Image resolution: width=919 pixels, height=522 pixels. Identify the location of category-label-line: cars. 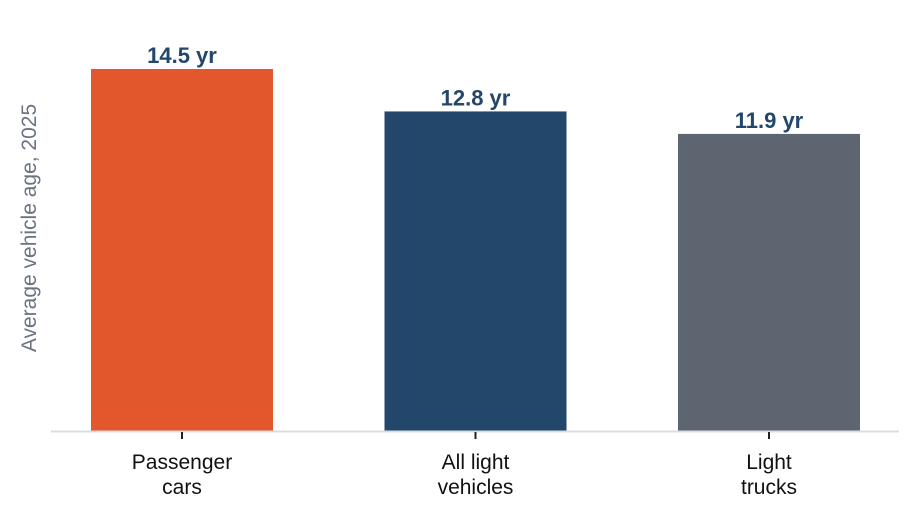
(182, 487).